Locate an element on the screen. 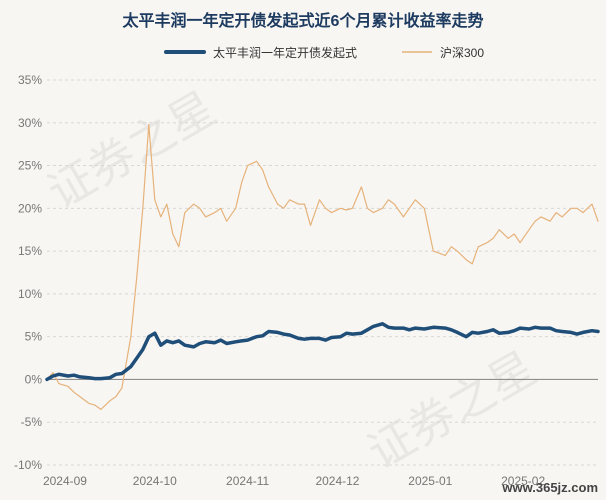  x-tick-label: 2025-02 is located at coordinates (523, 481).